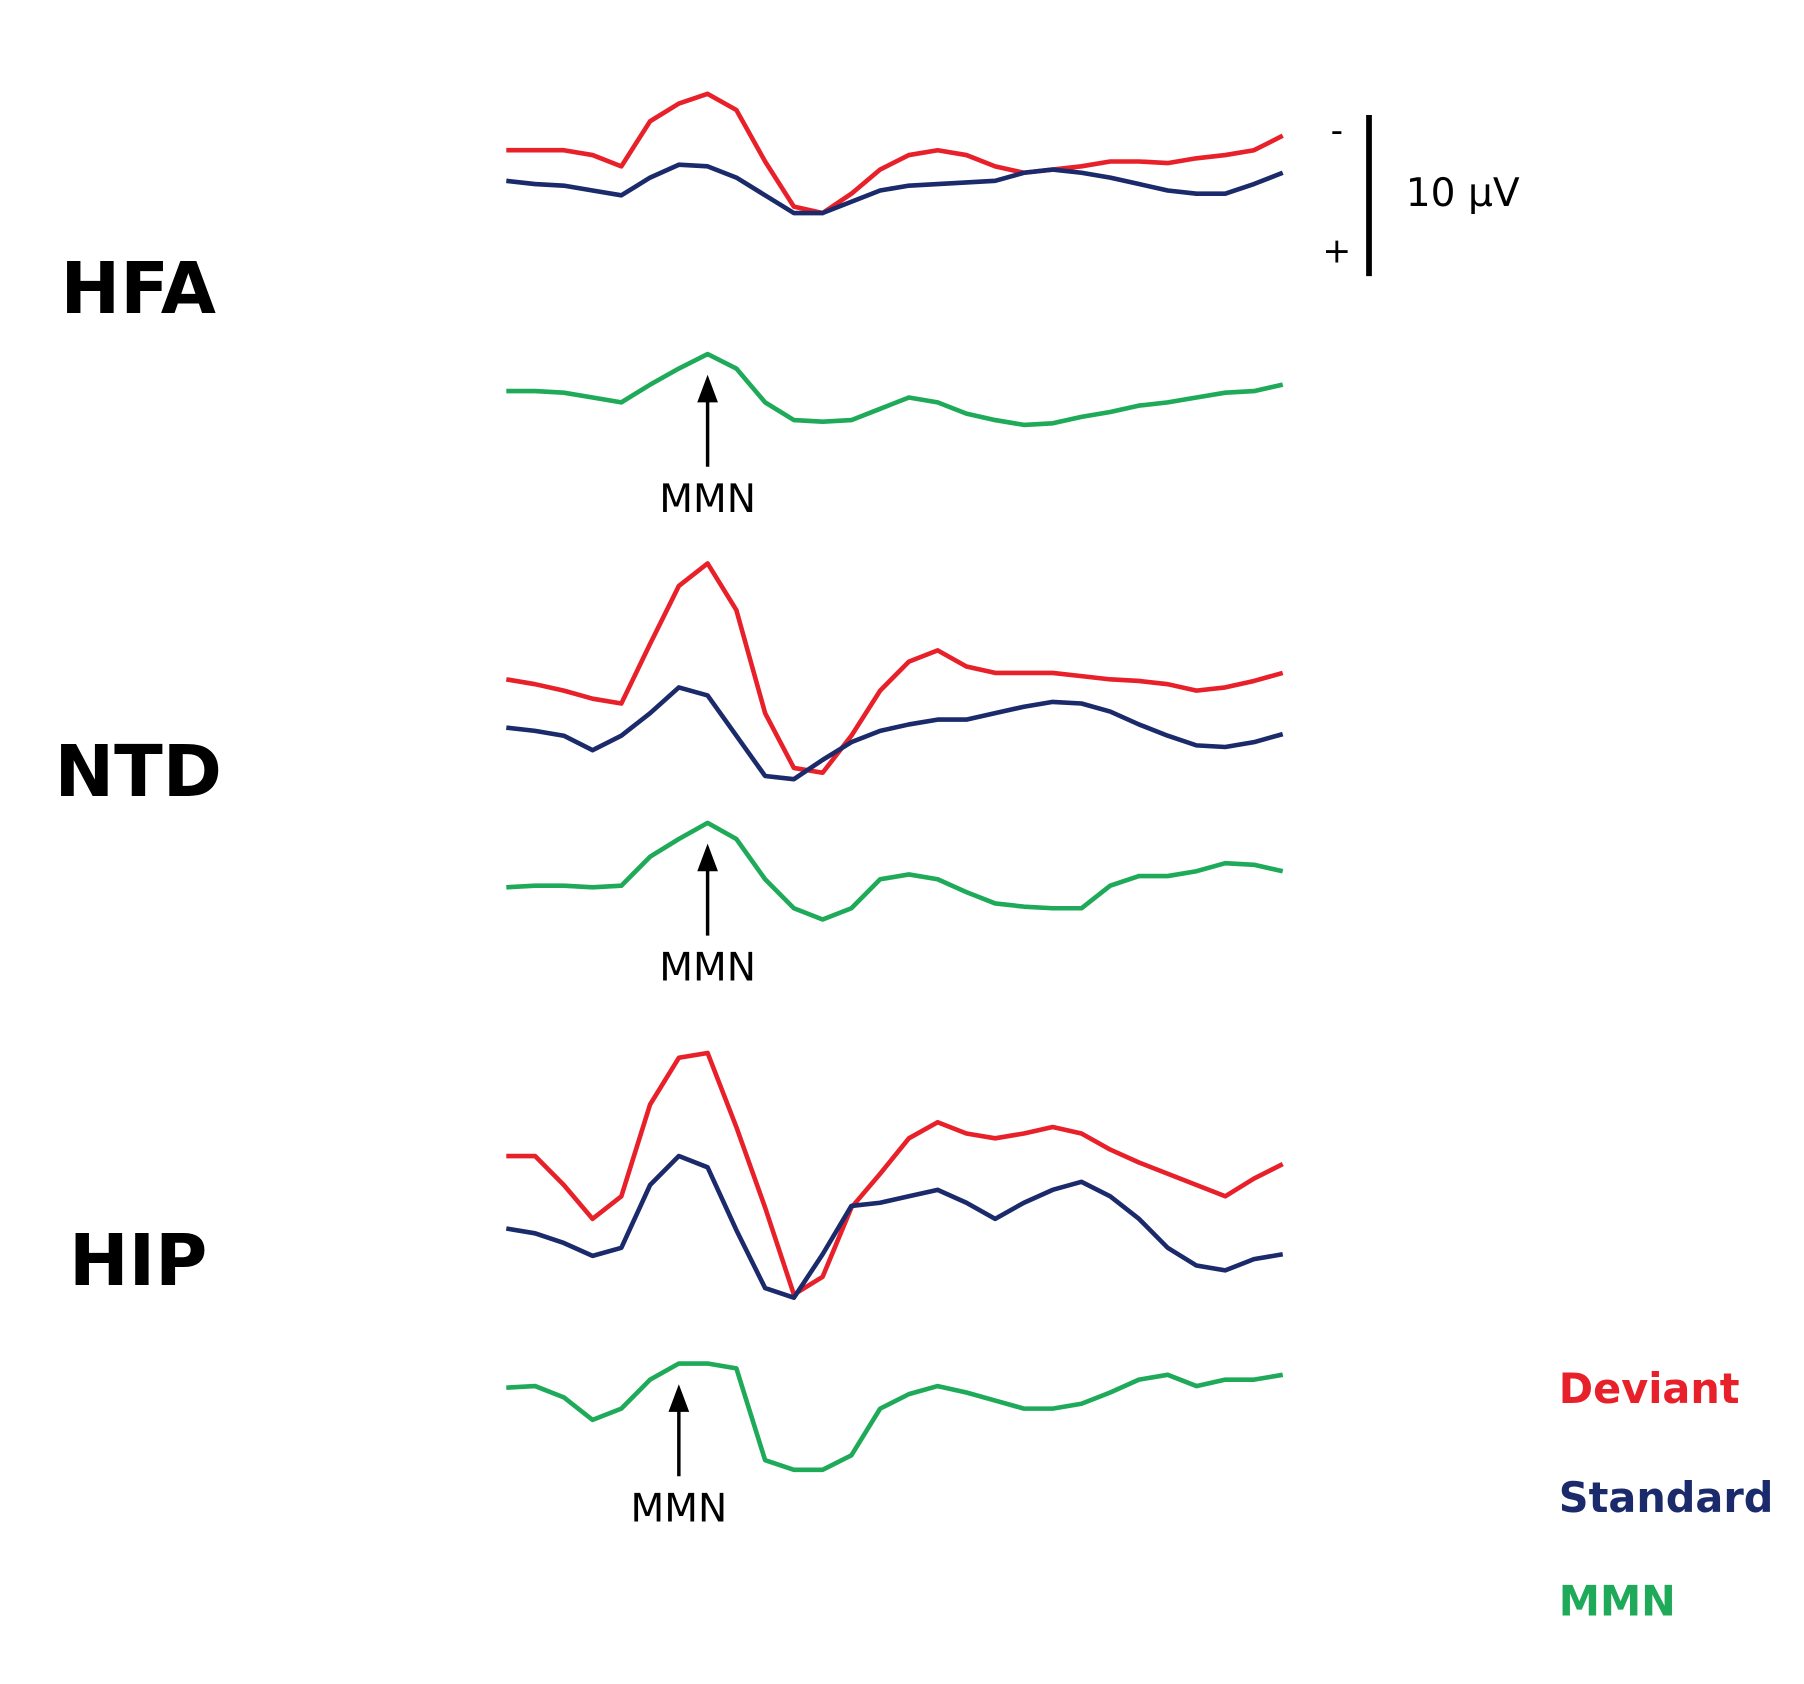 The height and width of the screenshot is (1684, 1804). What do you see at coordinates (137, 771) in the screenshot?
I see `panel-label: NTD` at bounding box center [137, 771].